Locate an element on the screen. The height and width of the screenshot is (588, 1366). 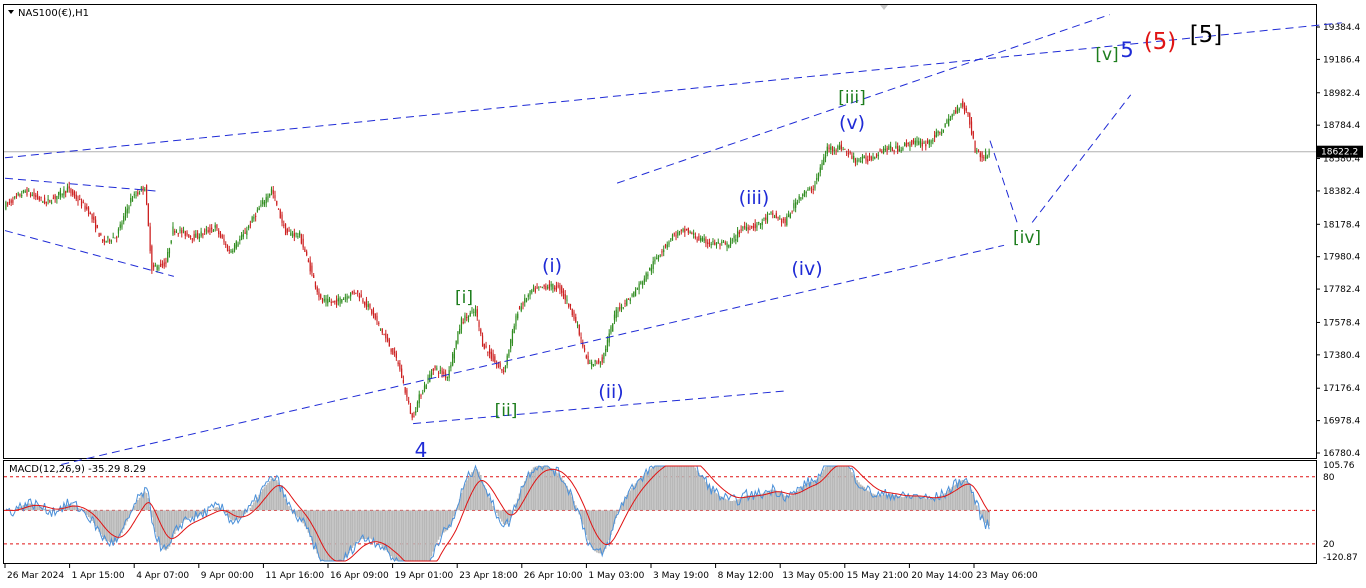
trendline-left-wedge-bottom is located at coordinates (89, 253).